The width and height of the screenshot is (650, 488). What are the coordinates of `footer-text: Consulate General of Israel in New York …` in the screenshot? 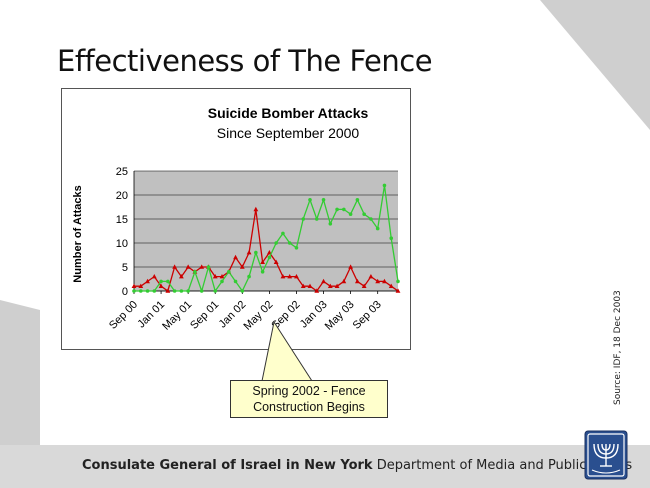 It's located at (357, 465).